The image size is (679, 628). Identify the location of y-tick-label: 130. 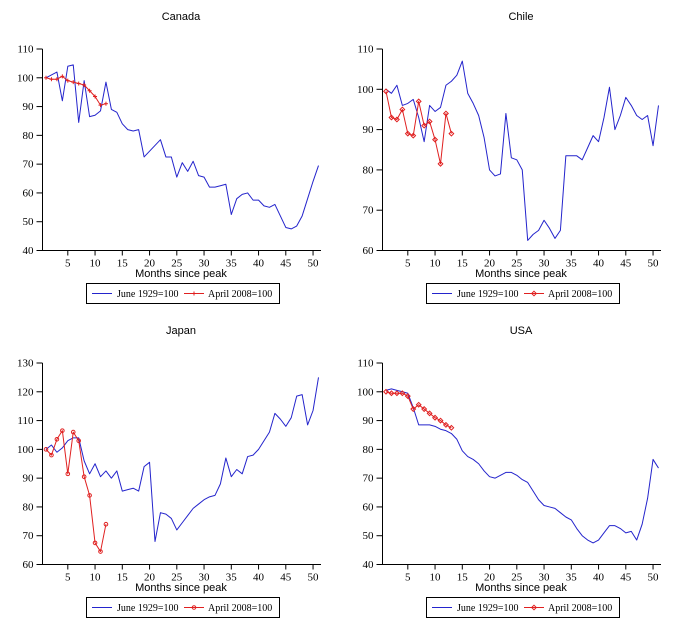
(25, 364).